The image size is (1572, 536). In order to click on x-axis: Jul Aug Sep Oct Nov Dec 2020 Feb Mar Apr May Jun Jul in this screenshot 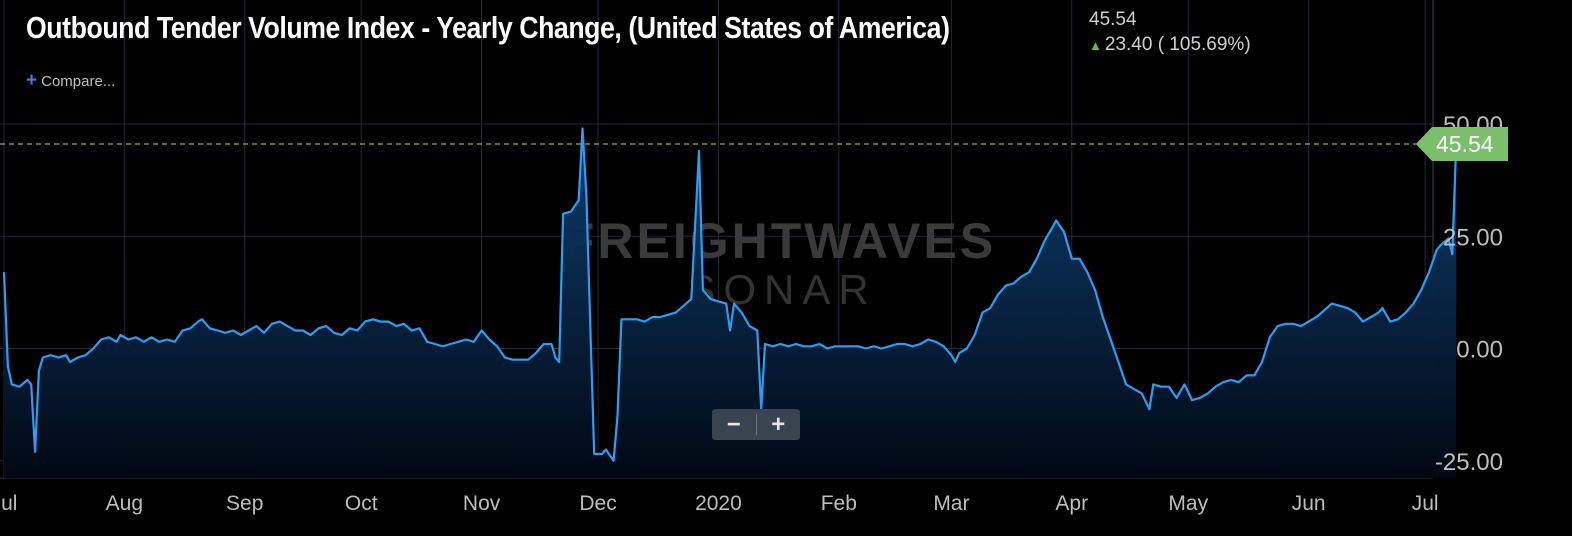, I will do `click(719, 503)`.